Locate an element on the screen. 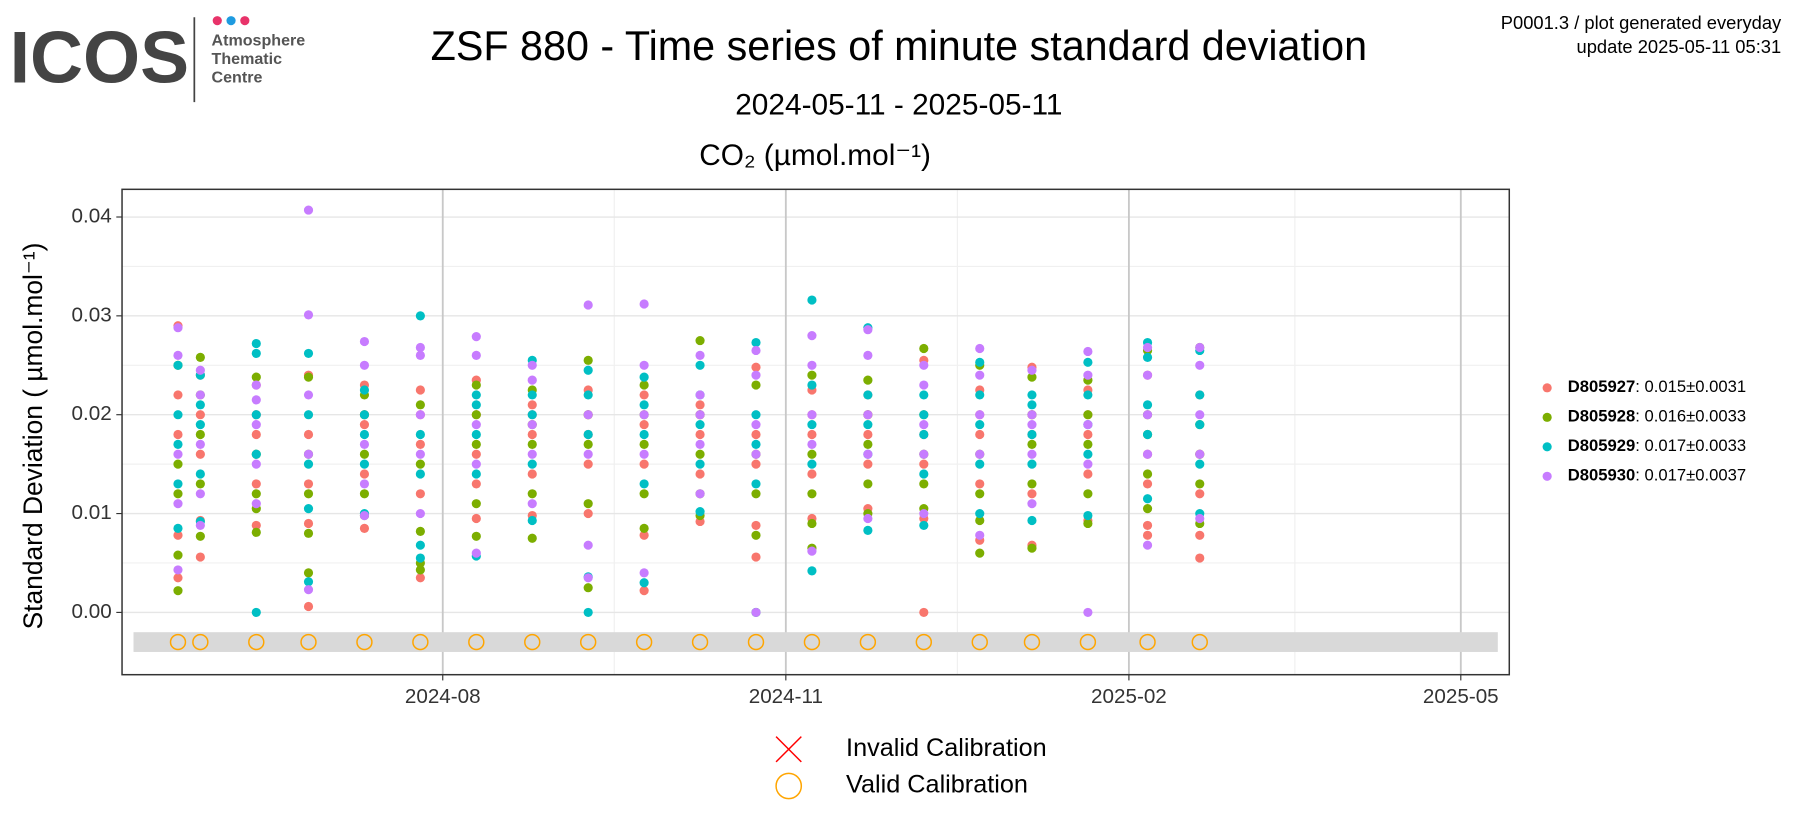  y-tick-label: 0.04 is located at coordinates (92, 215).